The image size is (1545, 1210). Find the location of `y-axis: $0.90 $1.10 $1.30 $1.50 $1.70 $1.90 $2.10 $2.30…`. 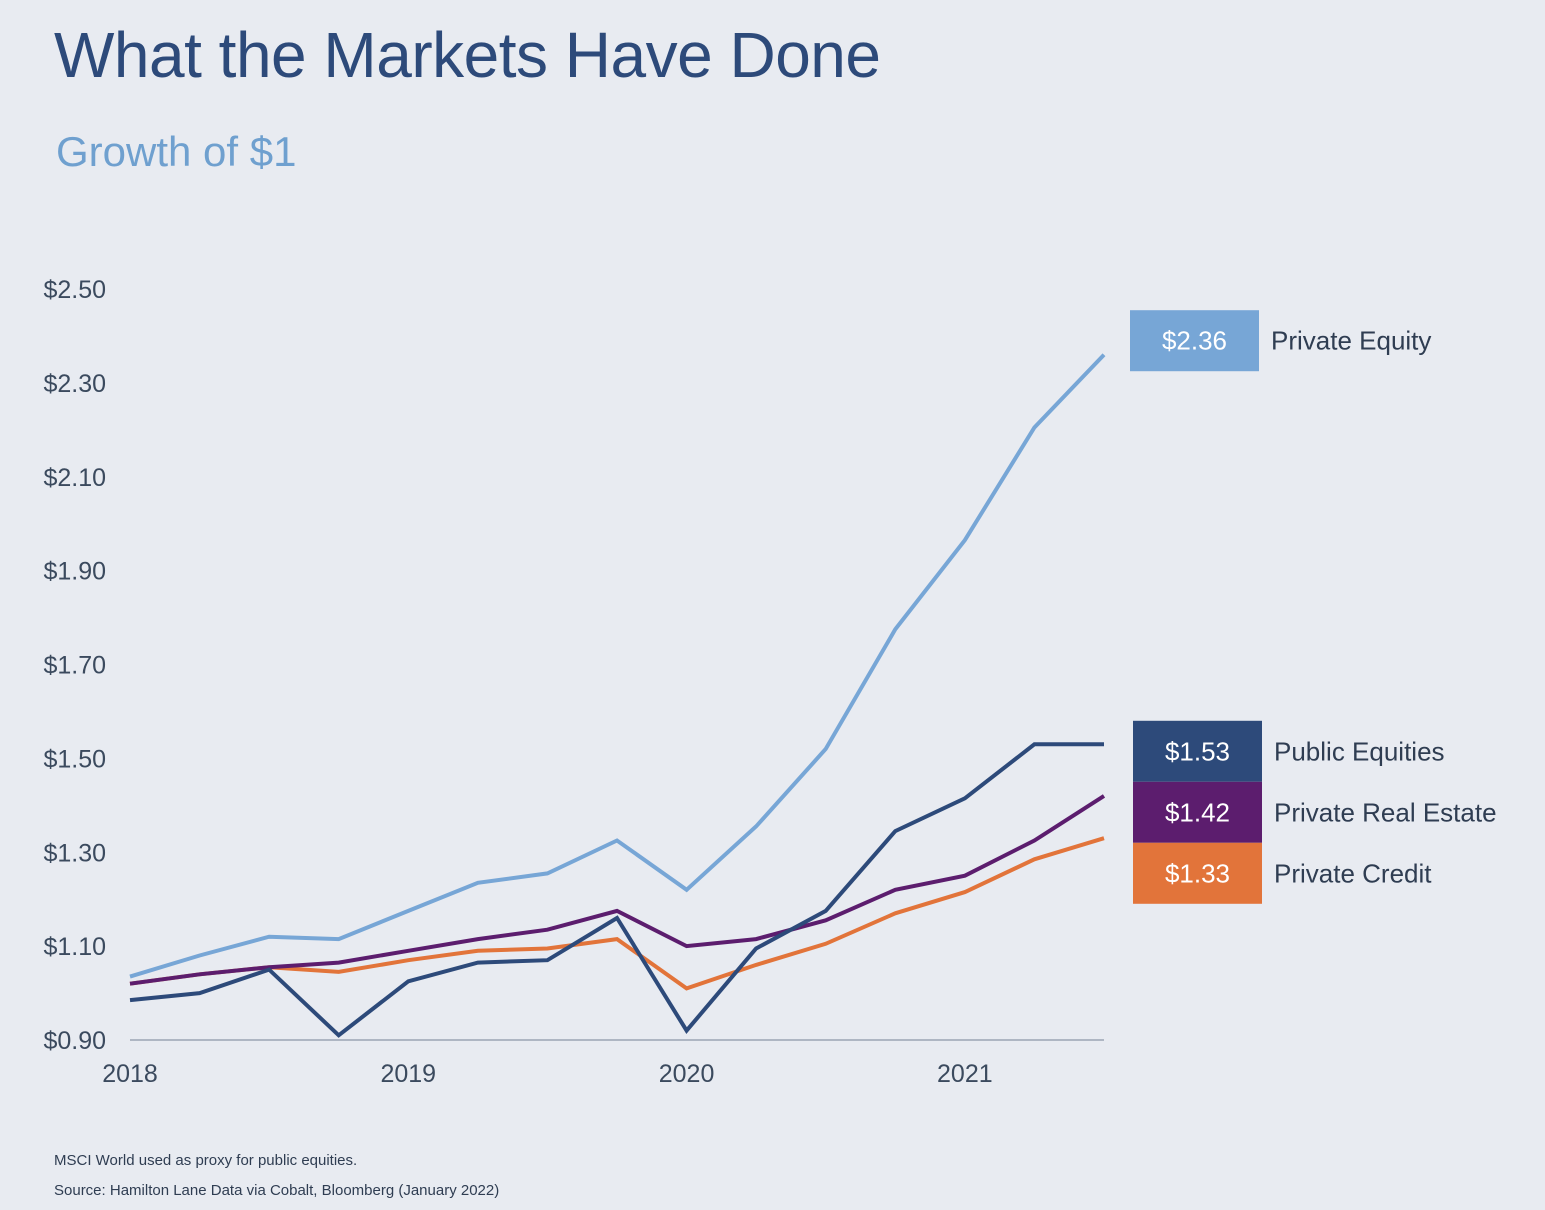

y-axis: $0.90 $1.10 $1.30 $1.50 $1.70 $1.90 $2.10 $2.30… is located at coordinates (74, 665).